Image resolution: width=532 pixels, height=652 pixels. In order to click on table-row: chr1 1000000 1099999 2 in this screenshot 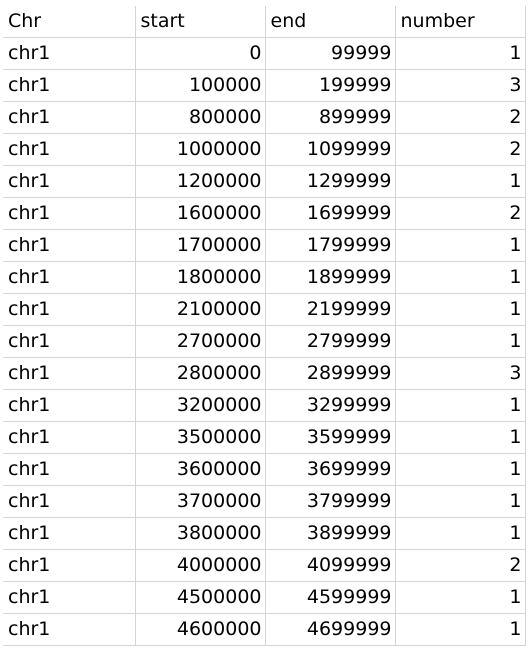, I will do `click(264, 149)`.